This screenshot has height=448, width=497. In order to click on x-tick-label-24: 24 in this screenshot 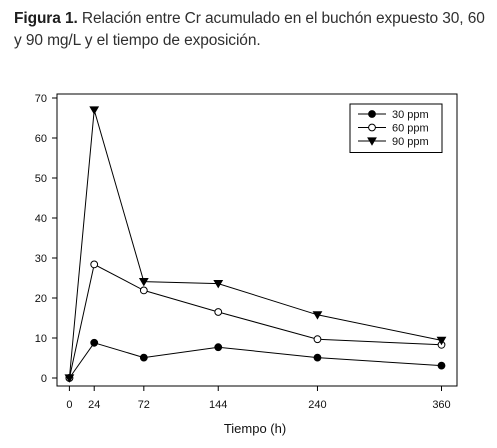, I will do `click(94, 405)`.